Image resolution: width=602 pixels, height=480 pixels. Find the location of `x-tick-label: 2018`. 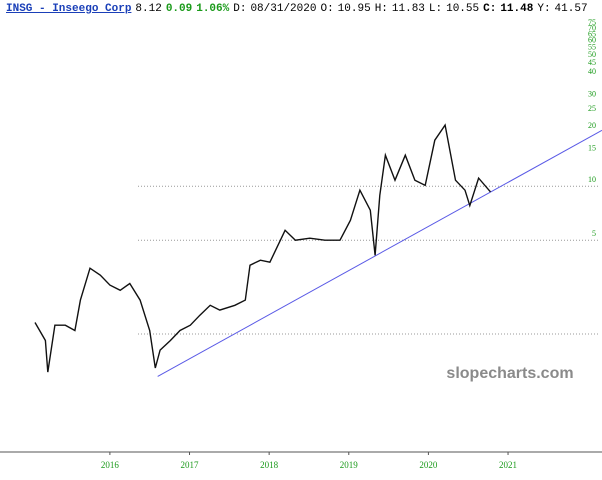

x-tick-label: 2018 is located at coordinates (269, 465).